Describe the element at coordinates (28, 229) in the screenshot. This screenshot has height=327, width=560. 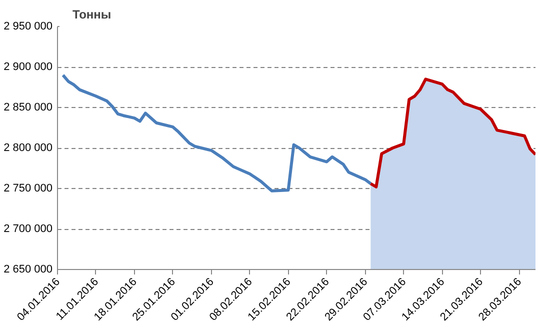
I see `y-tick-label: 2 700 000` at that location.